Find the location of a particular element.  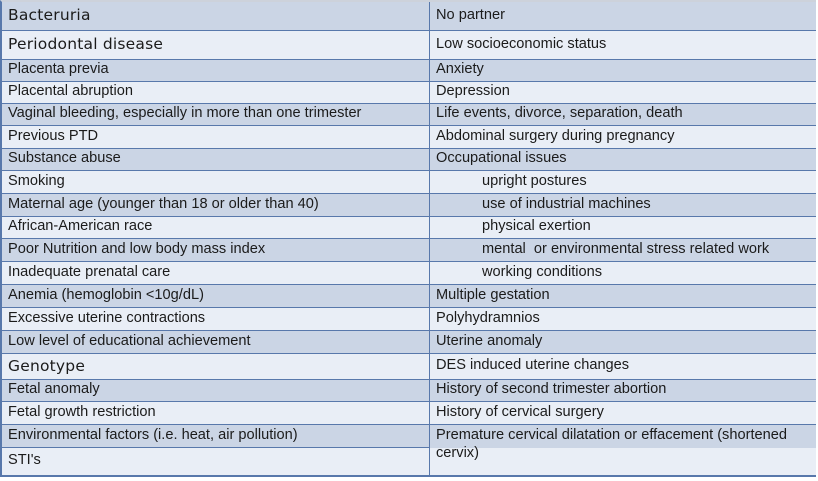

risk-factor-cell: Fetal growth restriction is located at coordinates (215, 413).